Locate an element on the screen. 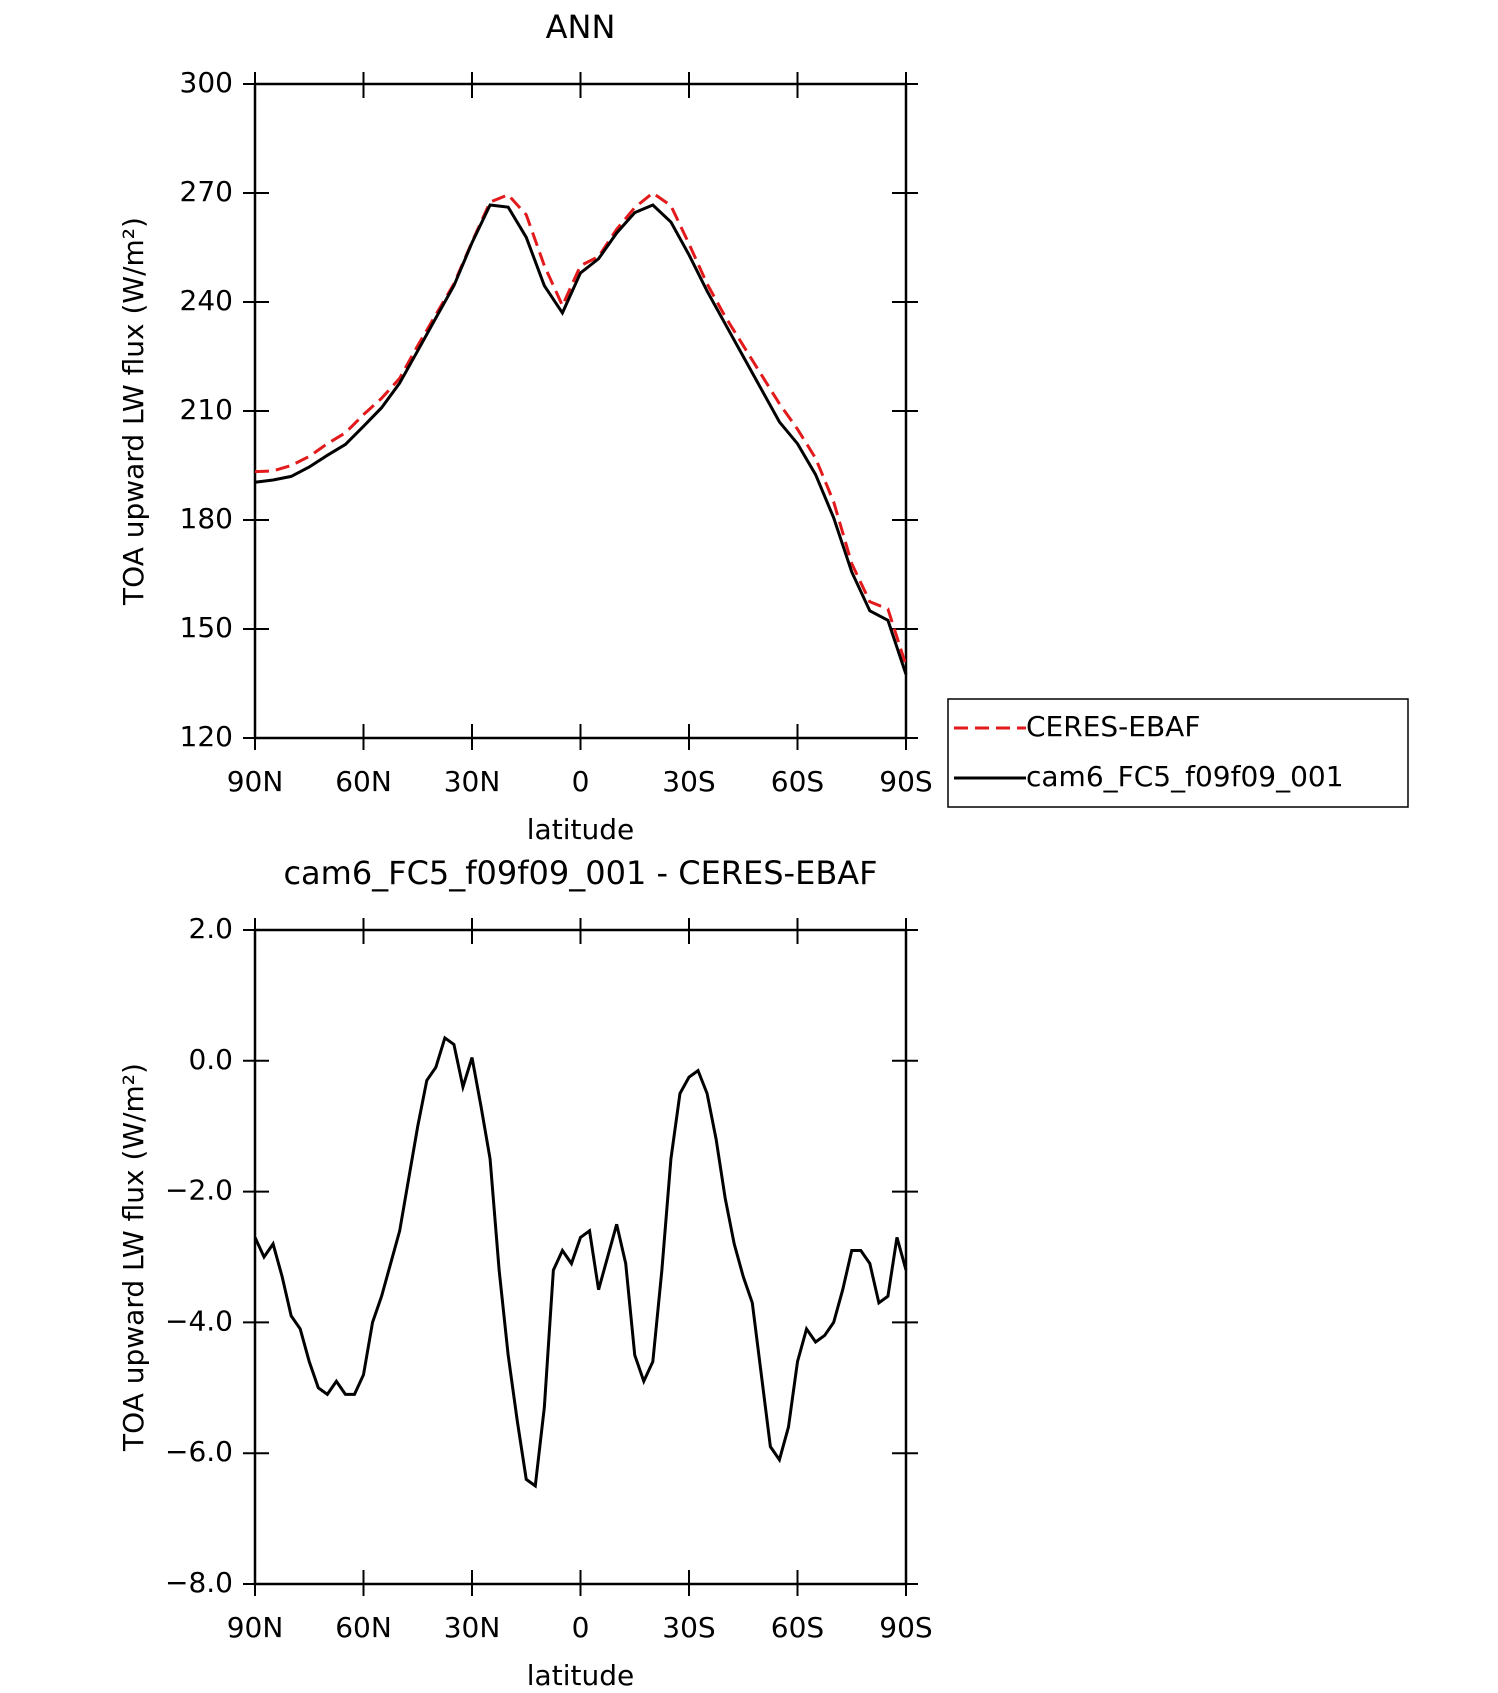  y-tick-label: −8.0 is located at coordinates (199, 1582).